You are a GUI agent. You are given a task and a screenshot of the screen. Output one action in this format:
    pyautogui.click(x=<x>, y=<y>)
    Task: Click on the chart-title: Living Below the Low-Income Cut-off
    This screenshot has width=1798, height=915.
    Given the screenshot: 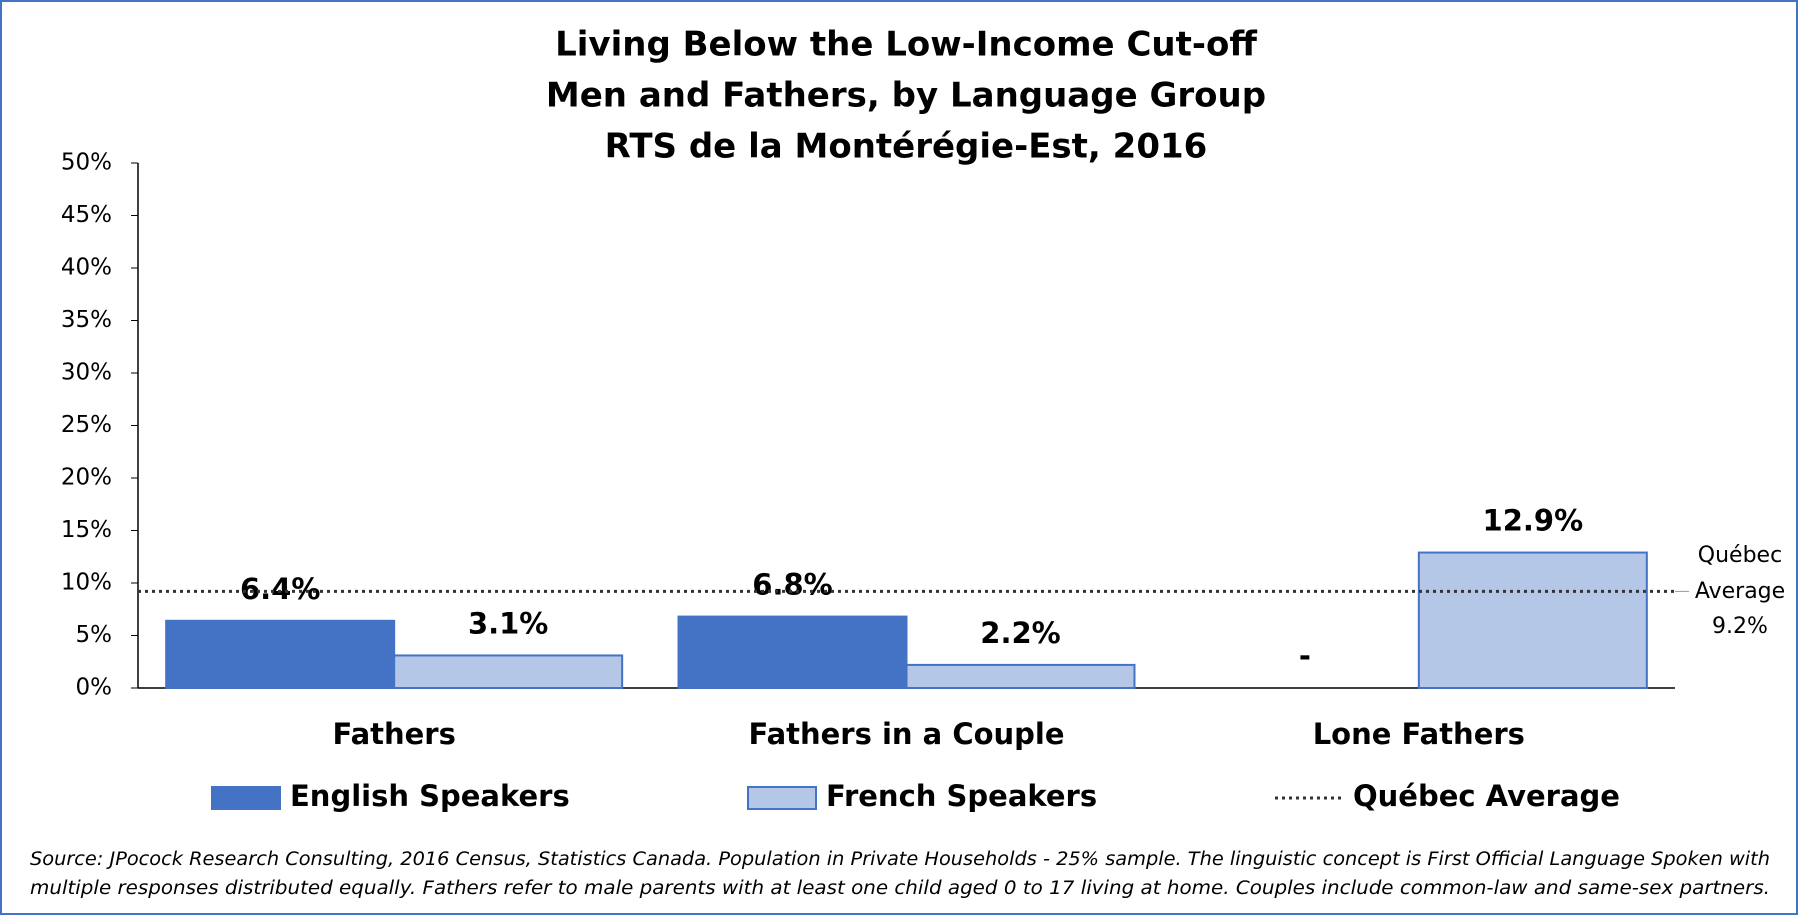 What is the action you would take?
    pyautogui.click(x=906, y=45)
    